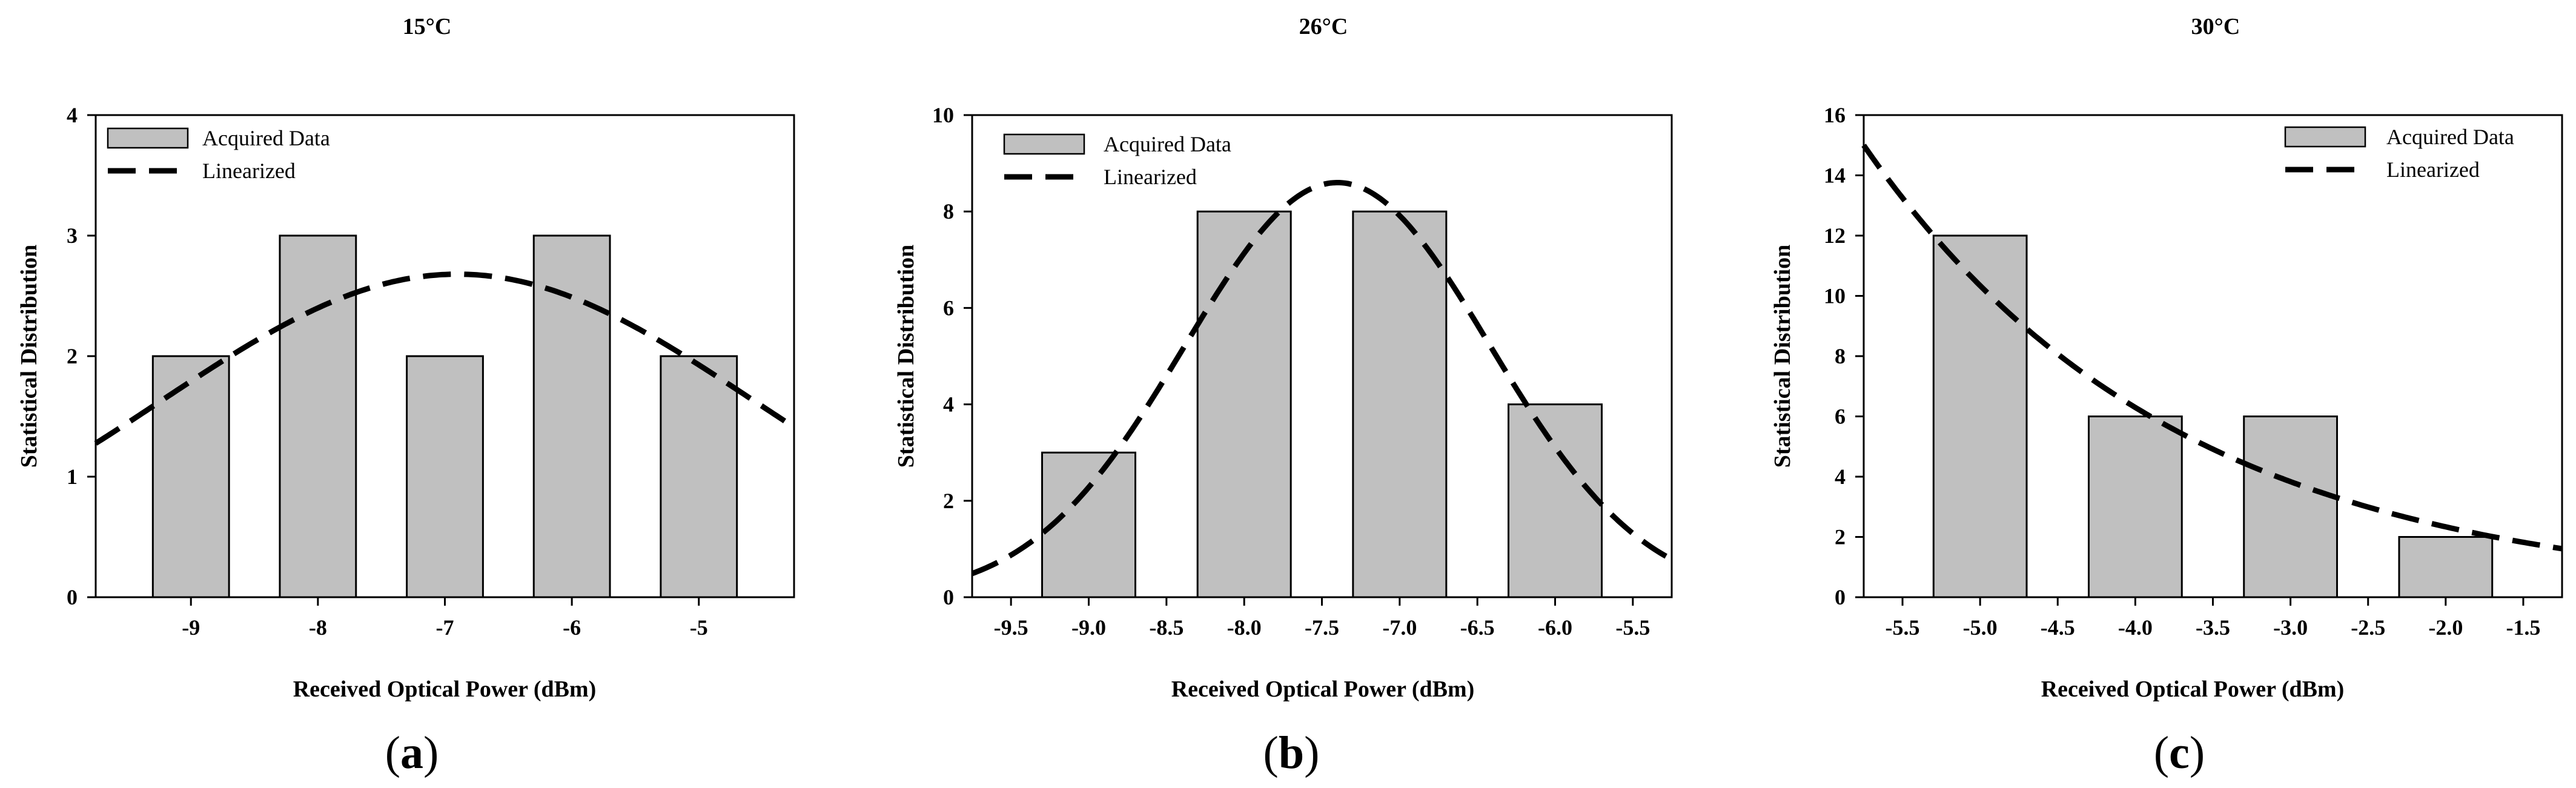 The height and width of the screenshot is (788, 2576). Describe the element at coordinates (2445, 627) in the screenshot. I see `x-tick-label: -2.0` at that location.